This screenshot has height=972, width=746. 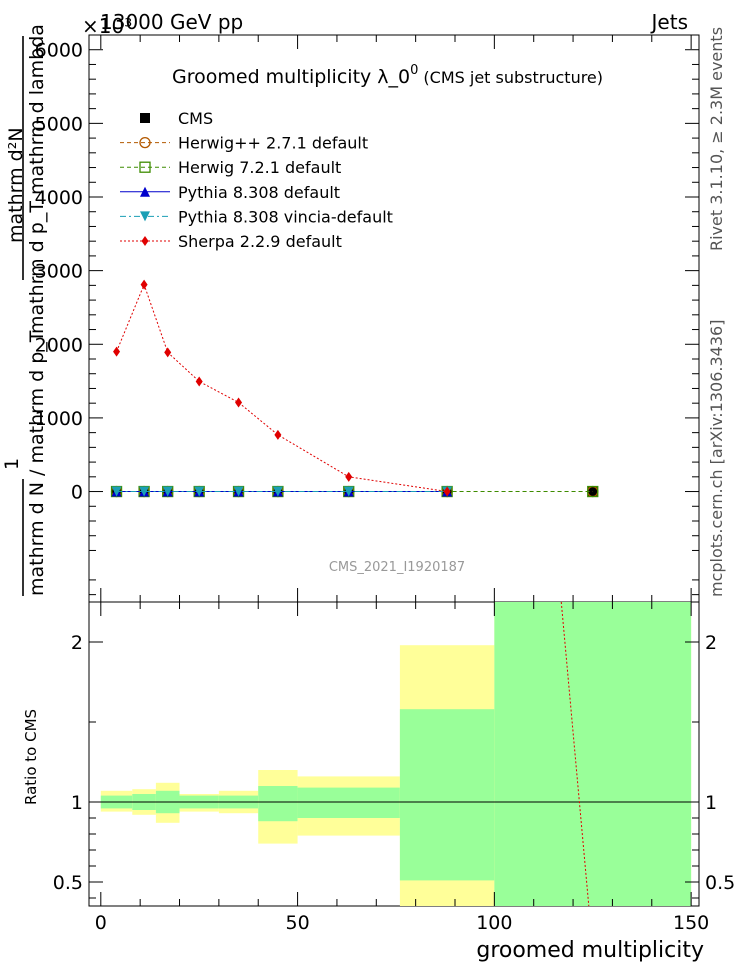 I want to click on ratio-y-tick-label: 1, so click(x=77, y=803).